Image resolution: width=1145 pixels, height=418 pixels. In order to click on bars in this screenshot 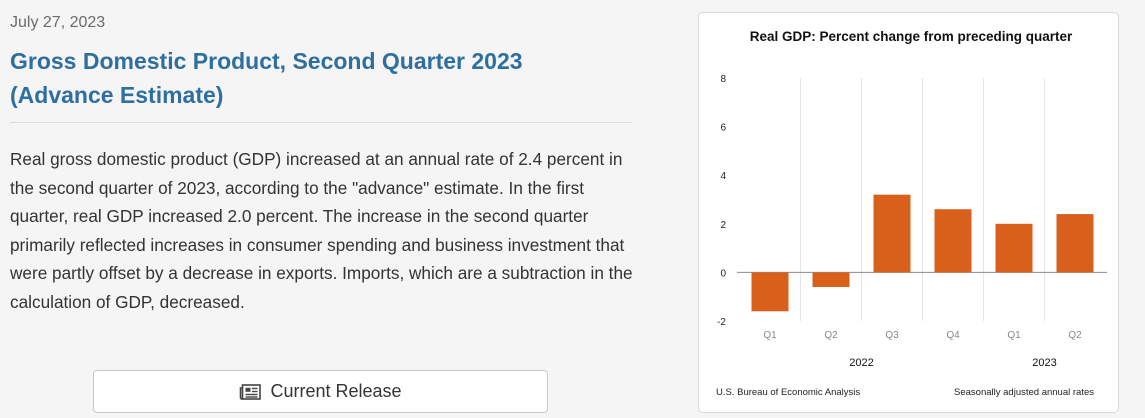, I will do `click(922, 253)`.